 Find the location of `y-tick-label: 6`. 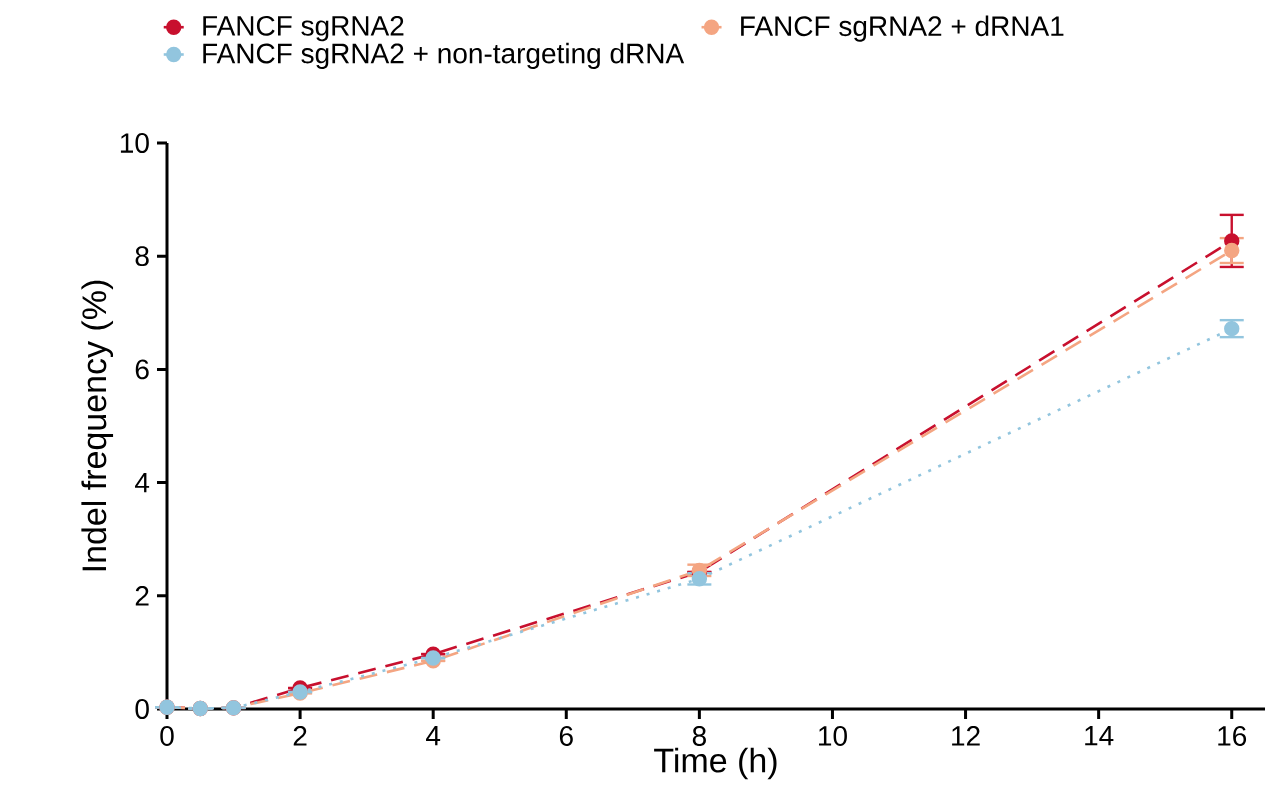

y-tick-label: 6 is located at coordinates (142, 369).